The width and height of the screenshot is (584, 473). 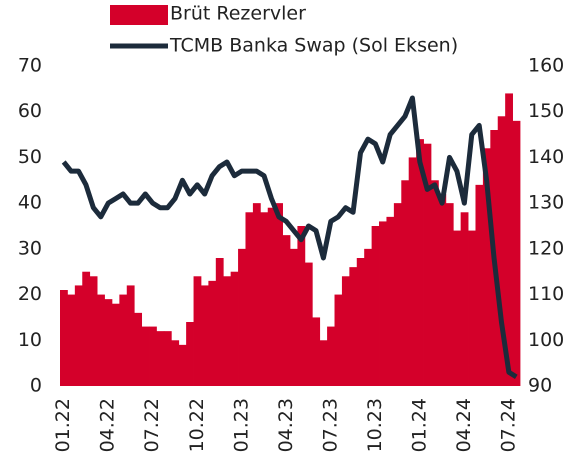 I want to click on x-tick-label: 10.23, so click(x=375, y=425).